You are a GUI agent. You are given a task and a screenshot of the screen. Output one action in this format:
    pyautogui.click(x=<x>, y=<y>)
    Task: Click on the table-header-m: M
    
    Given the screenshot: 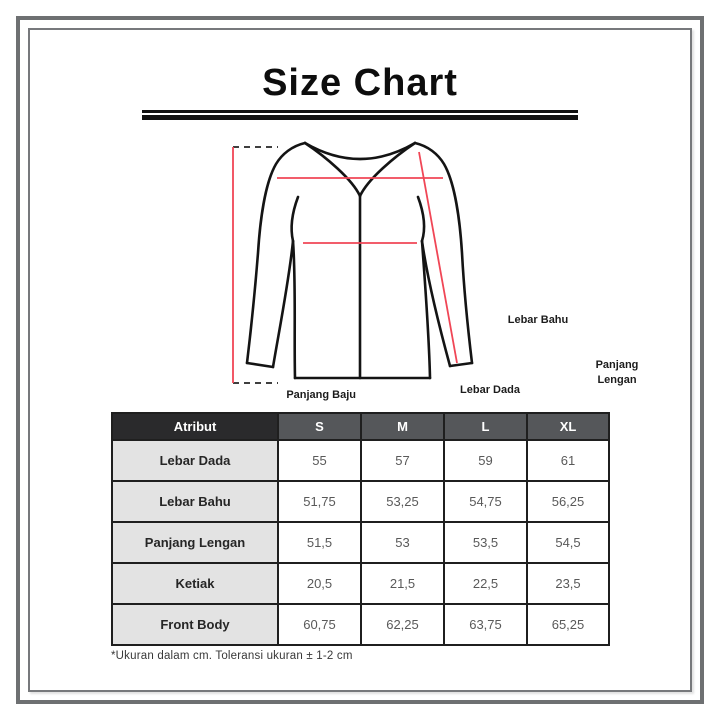 What is the action you would take?
    pyautogui.click(x=402, y=426)
    